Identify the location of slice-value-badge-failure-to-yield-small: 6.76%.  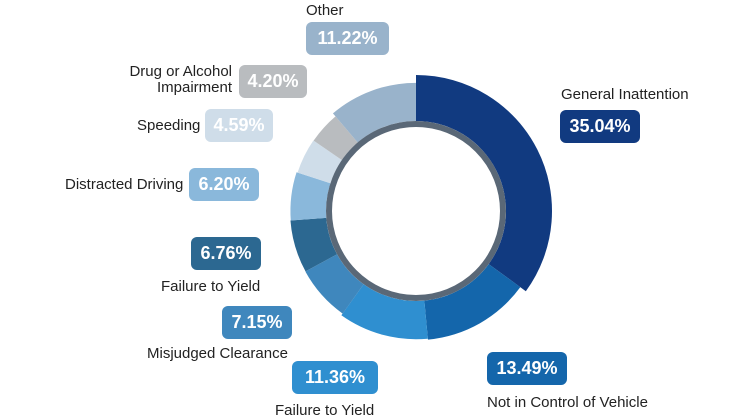
(226, 253).